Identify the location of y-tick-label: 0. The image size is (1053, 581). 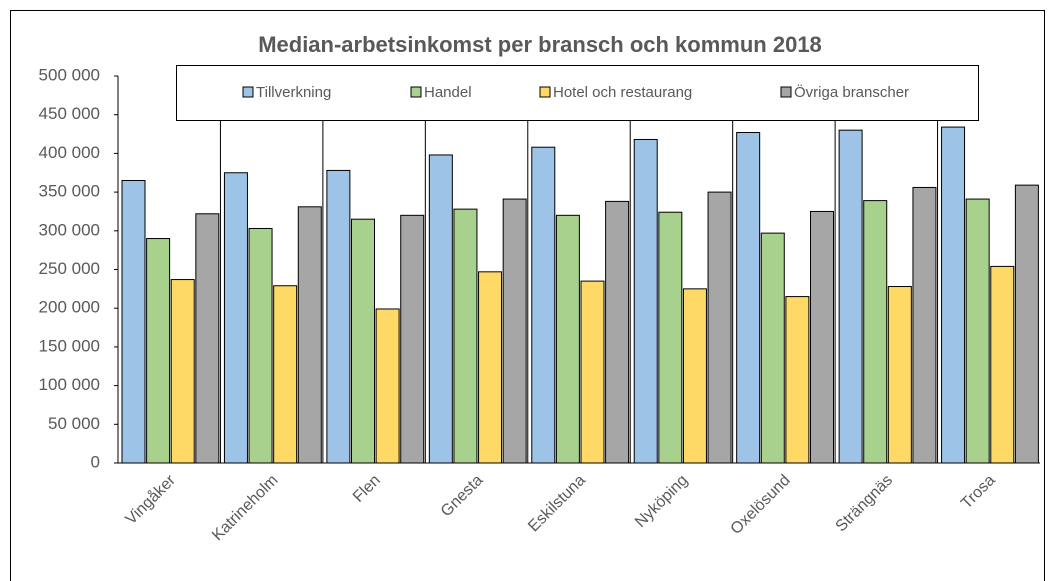
(95, 461).